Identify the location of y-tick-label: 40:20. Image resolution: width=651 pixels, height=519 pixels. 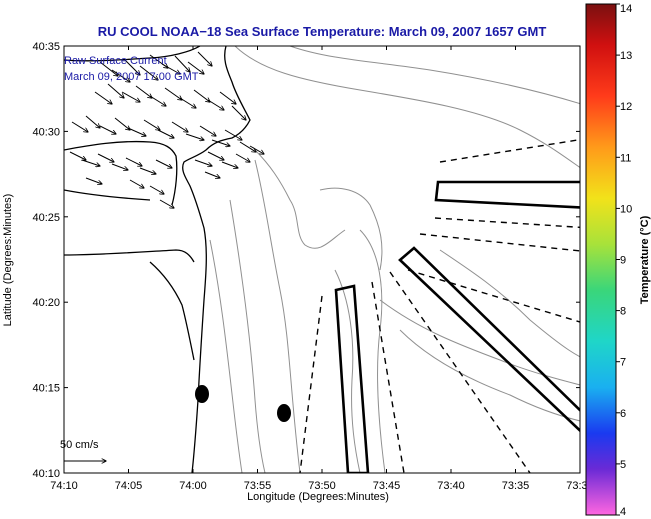
(46, 303).